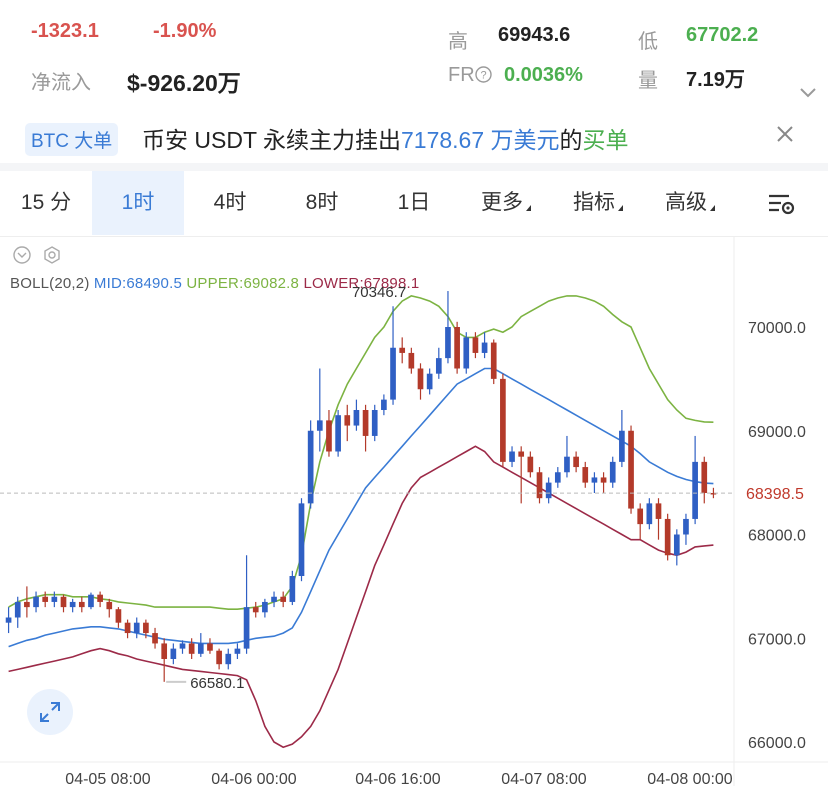 The height and width of the screenshot is (786, 828). I want to click on expand-icon, so click(50, 712).